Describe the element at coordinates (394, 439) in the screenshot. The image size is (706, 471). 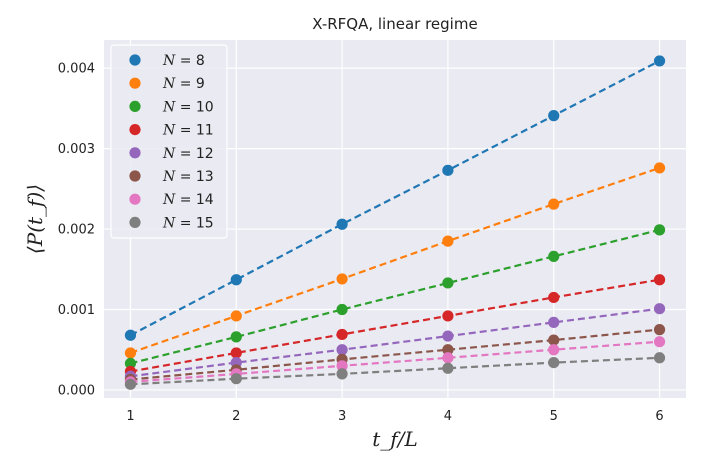
I see `x-axis-label: t_f/L` at that location.